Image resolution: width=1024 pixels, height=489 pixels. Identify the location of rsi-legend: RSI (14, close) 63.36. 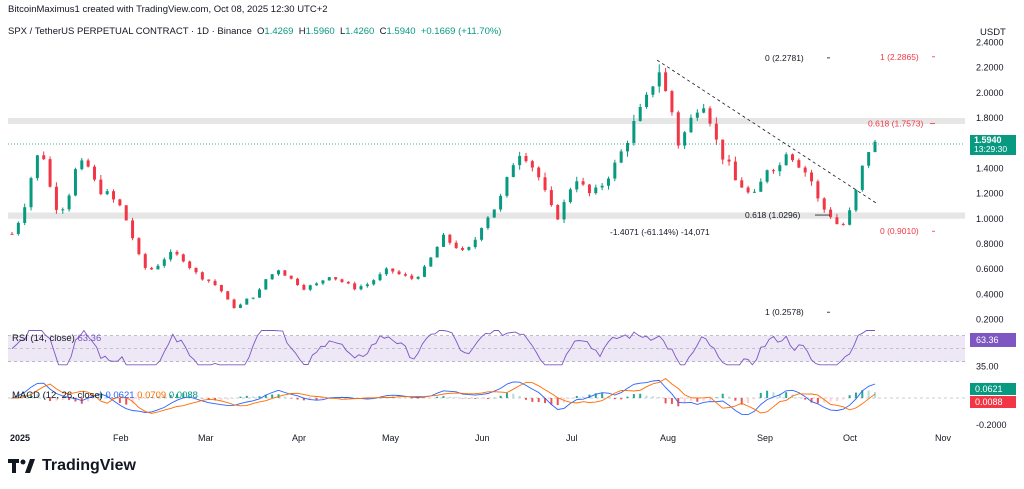
(56, 338).